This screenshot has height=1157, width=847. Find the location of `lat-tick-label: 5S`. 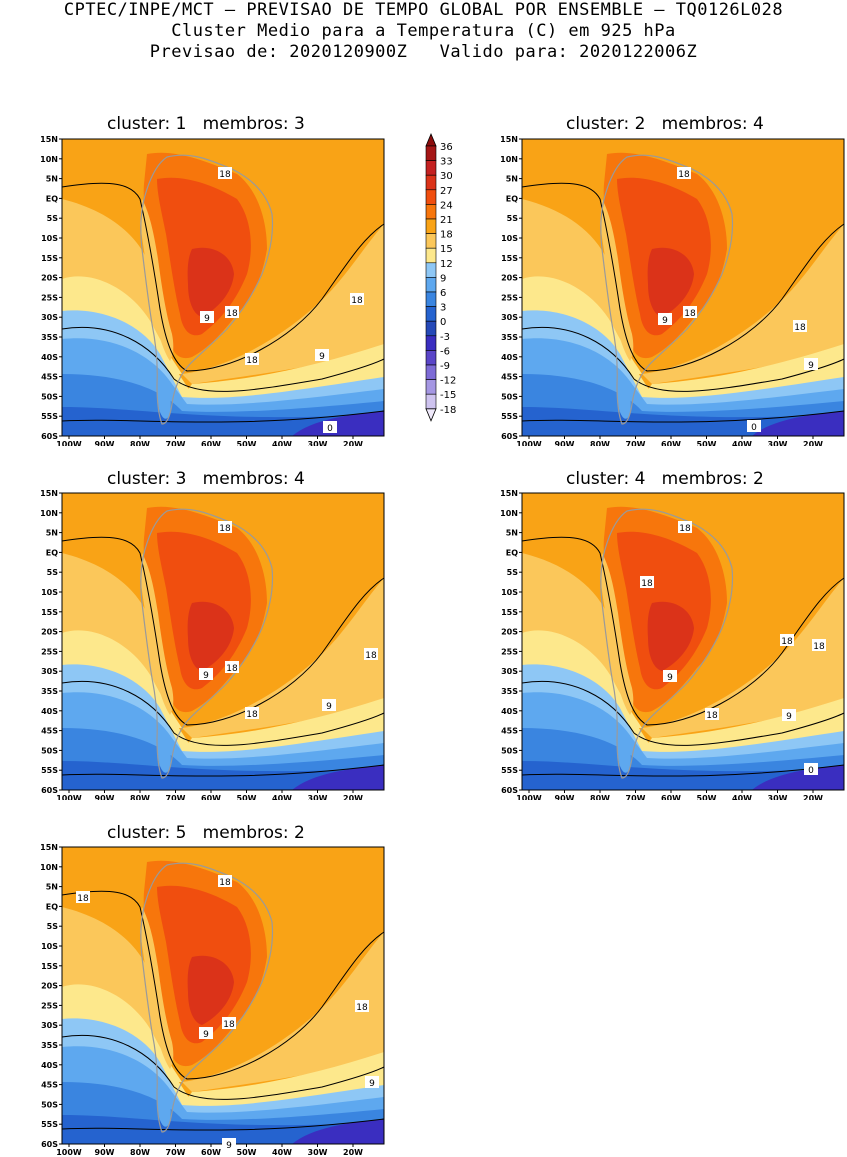

lat-tick-label: 5S is located at coordinates (53, 218).